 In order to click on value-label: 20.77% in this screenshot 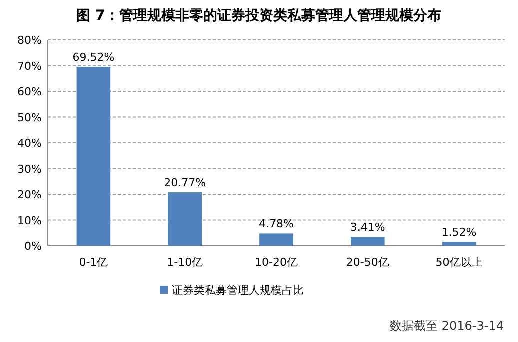, I will do `click(185, 183)`.